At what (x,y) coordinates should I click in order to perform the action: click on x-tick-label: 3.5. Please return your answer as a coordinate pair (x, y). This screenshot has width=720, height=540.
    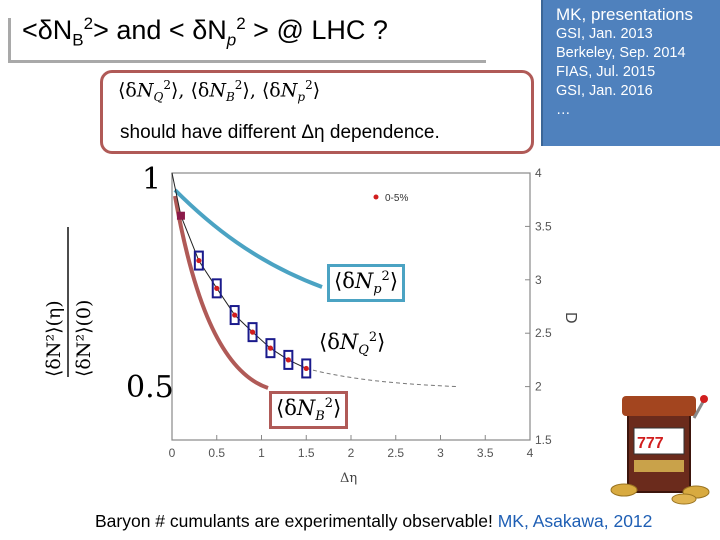
    Looking at the image, I should click on (485, 453).